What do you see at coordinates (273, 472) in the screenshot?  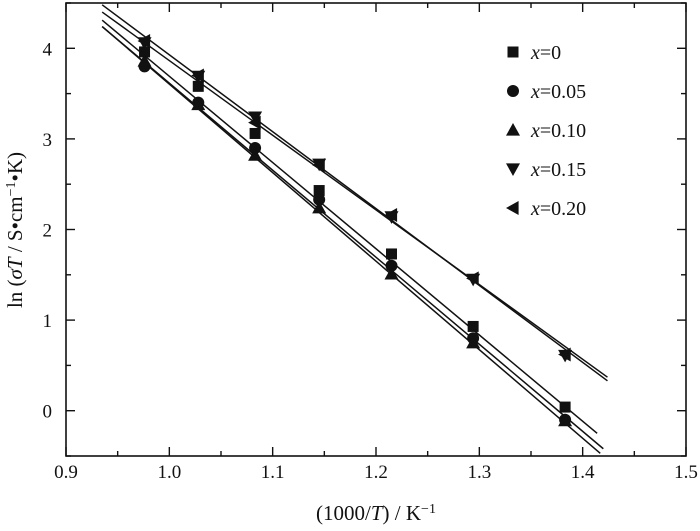 I see `x-tick-label: 1.1` at bounding box center [273, 472].